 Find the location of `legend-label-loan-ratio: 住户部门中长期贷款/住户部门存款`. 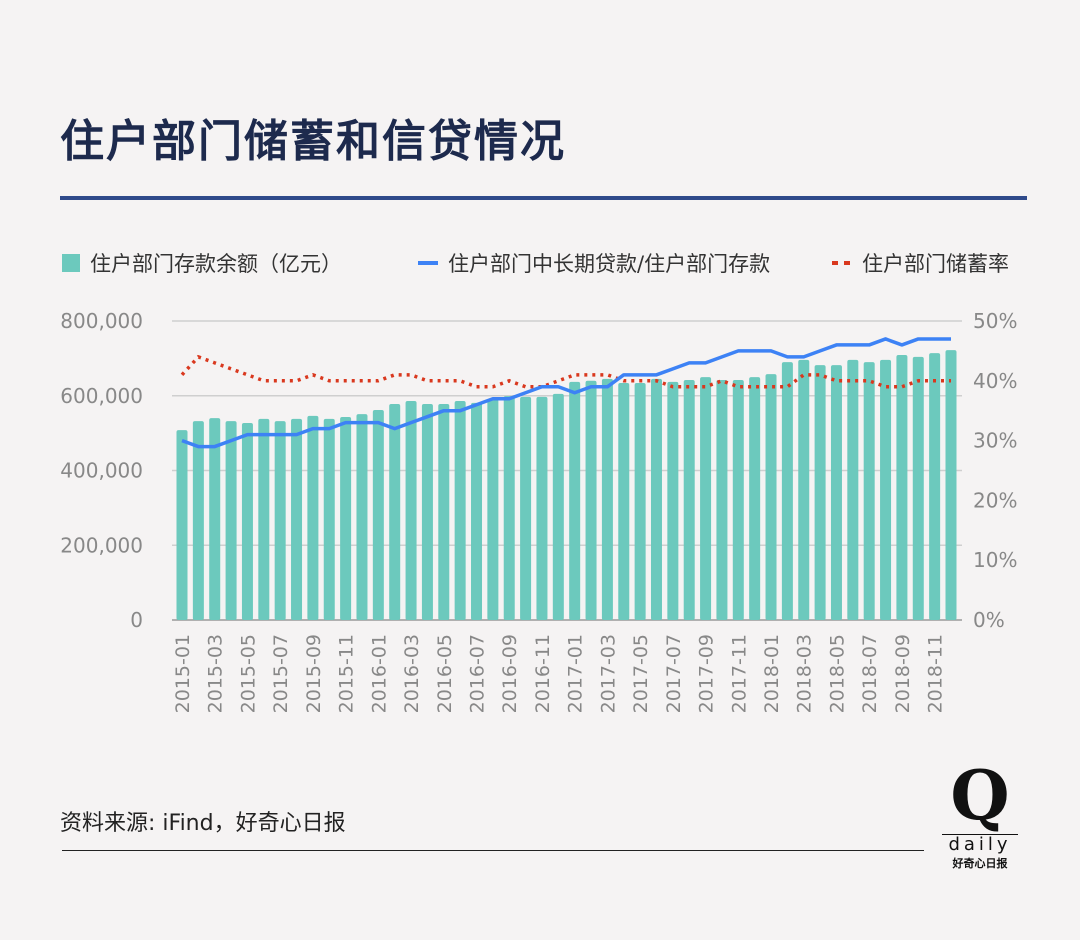

legend-label-loan-ratio: 住户部门中长期贷款/住户部门存款 is located at coordinates (609, 264).